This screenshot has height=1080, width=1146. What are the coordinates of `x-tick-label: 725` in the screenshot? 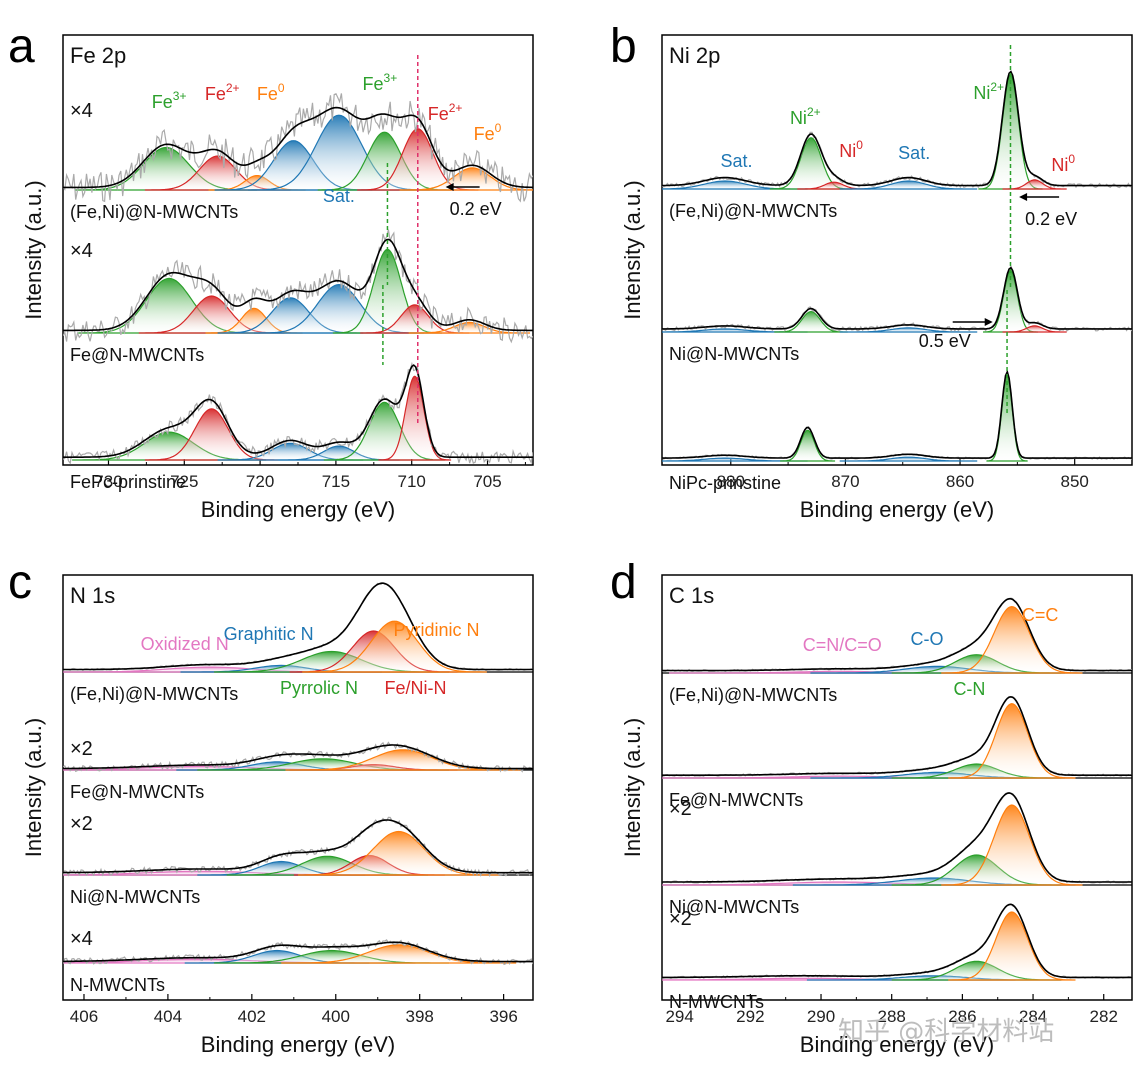 It's located at (184, 481).